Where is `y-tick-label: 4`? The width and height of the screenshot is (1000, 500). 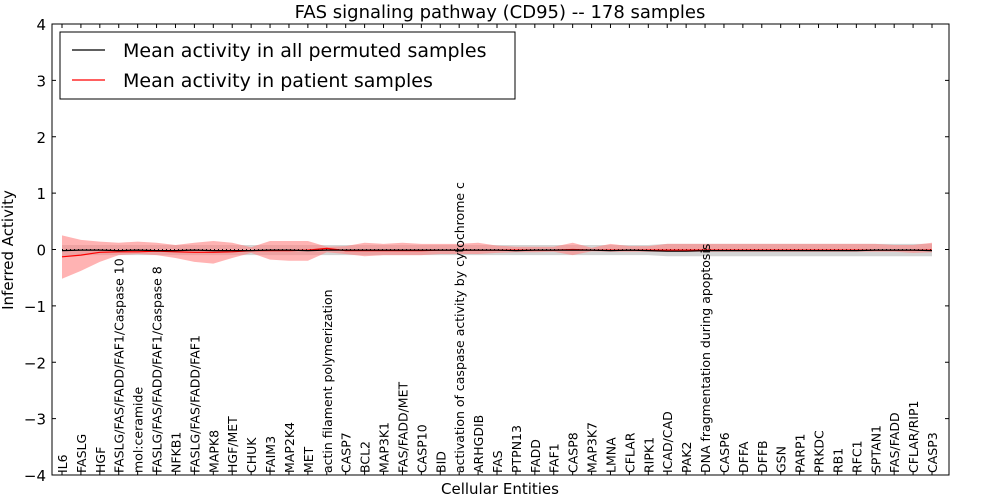
y-tick-label: 4 is located at coordinates (41, 25).